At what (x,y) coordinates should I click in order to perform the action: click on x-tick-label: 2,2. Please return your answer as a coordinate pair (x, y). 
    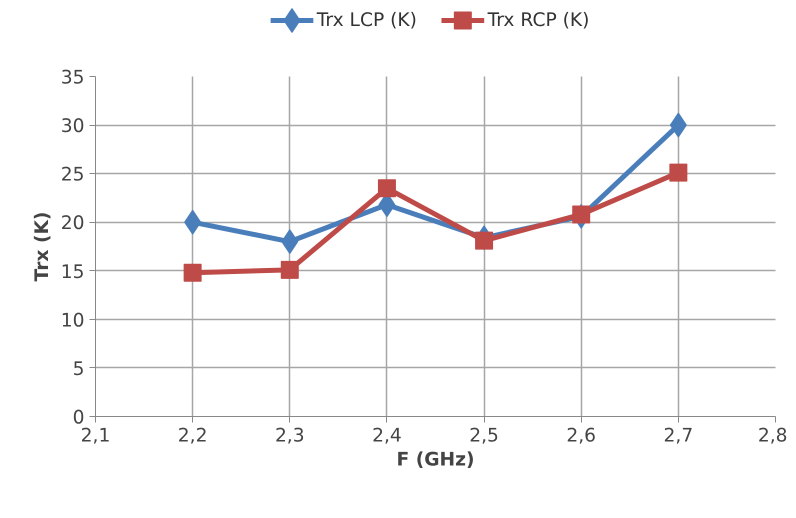
    Looking at the image, I should click on (193, 436).